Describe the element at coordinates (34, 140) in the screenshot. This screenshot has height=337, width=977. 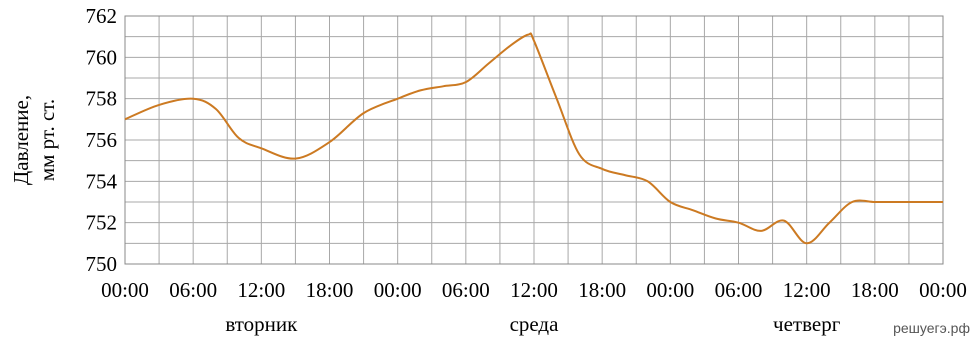
I see `y-axis-label: Давление, мм рт. ст.` at that location.